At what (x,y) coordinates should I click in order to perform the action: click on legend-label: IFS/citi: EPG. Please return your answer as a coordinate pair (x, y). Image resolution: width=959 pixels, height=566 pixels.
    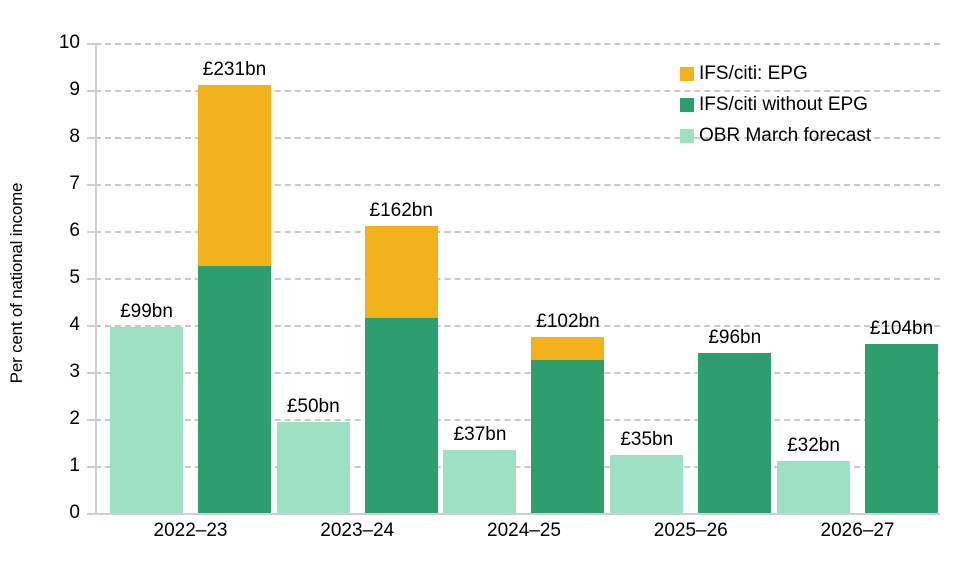
    Looking at the image, I should click on (753, 73).